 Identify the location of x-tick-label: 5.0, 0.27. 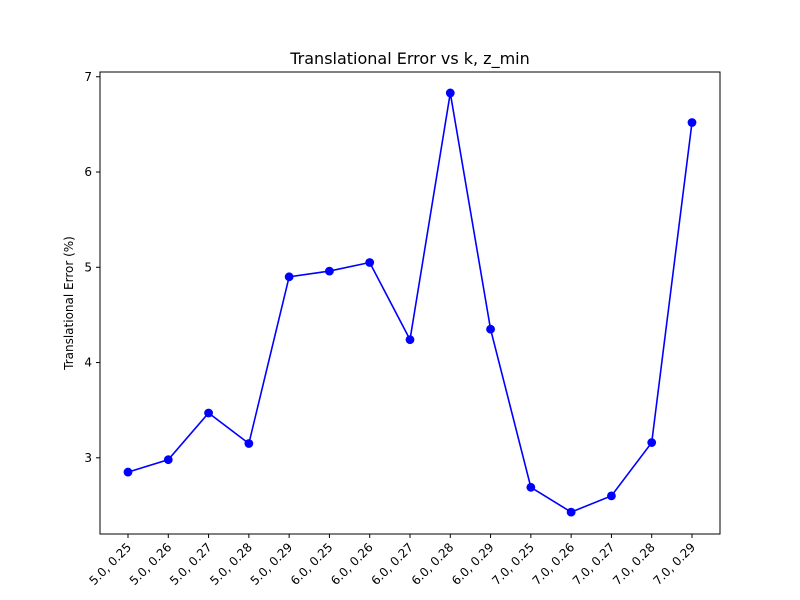
(191, 564).